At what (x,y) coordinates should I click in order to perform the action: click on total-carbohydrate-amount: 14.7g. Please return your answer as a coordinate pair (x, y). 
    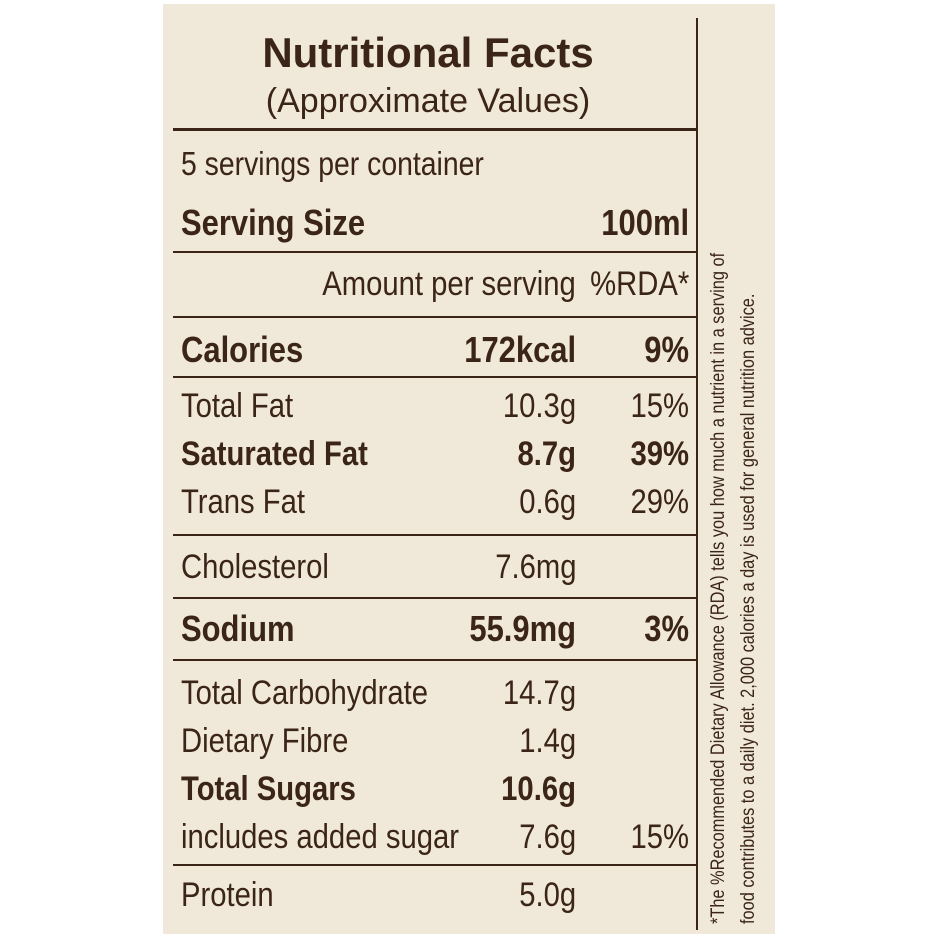
    Looking at the image, I should click on (539, 693).